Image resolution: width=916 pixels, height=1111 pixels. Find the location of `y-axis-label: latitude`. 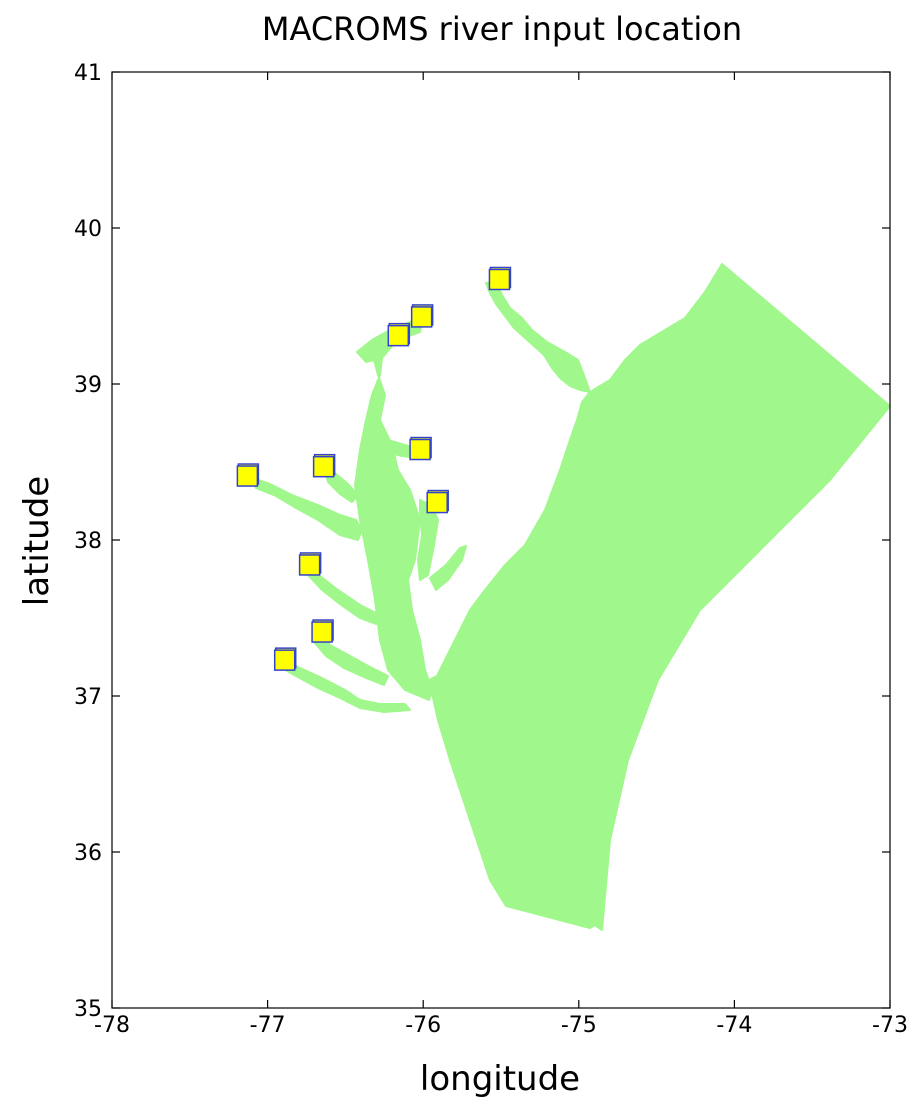

y-axis-label: latitude is located at coordinates (37, 541).